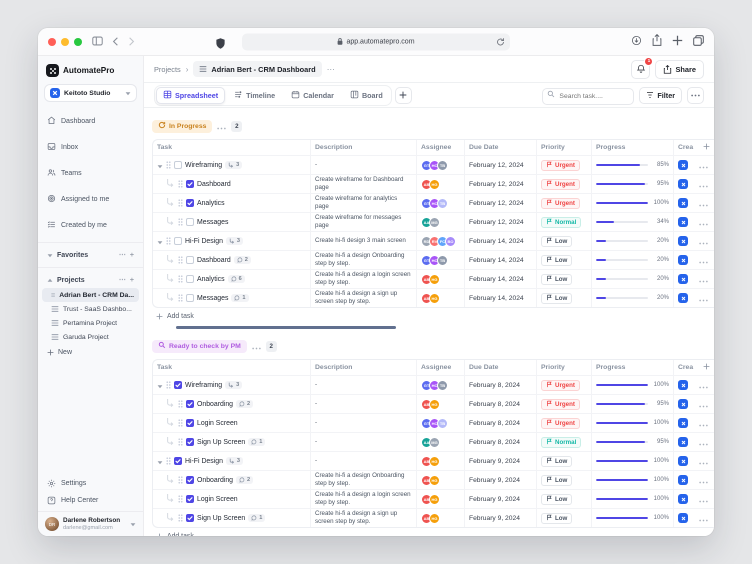  Describe the element at coordinates (52, 41) in the screenshot. I see `close-window-icon` at that location.